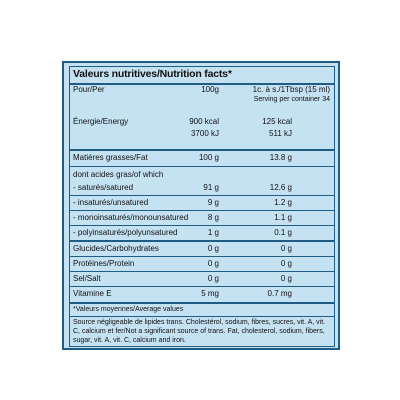 The height and width of the screenshot is (400, 400). I want to click on nutrient-label: Protéines/Protein, so click(104, 263).